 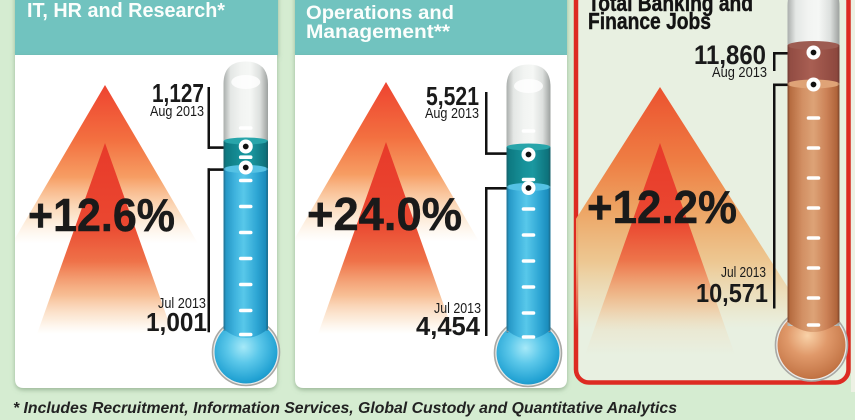 I want to click on svg-text: 4,454, so click(x=448, y=326).